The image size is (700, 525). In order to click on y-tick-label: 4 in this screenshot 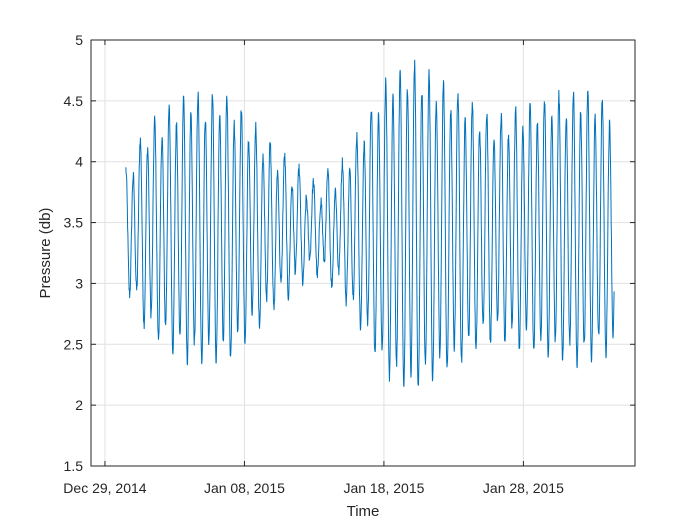, I will do `click(79, 162)`.